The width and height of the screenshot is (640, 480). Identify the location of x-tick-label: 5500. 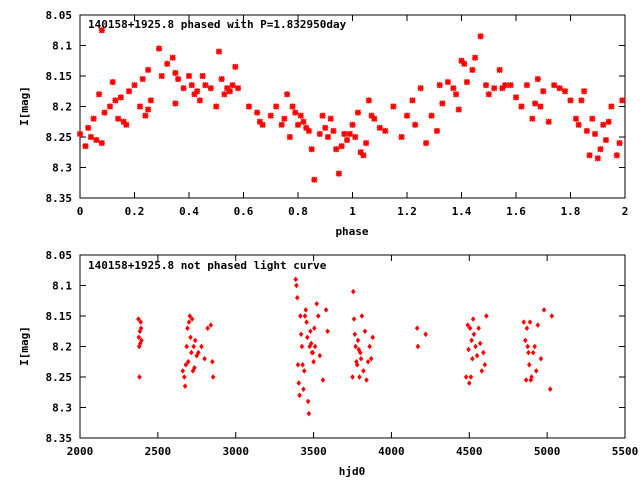
(625, 451).